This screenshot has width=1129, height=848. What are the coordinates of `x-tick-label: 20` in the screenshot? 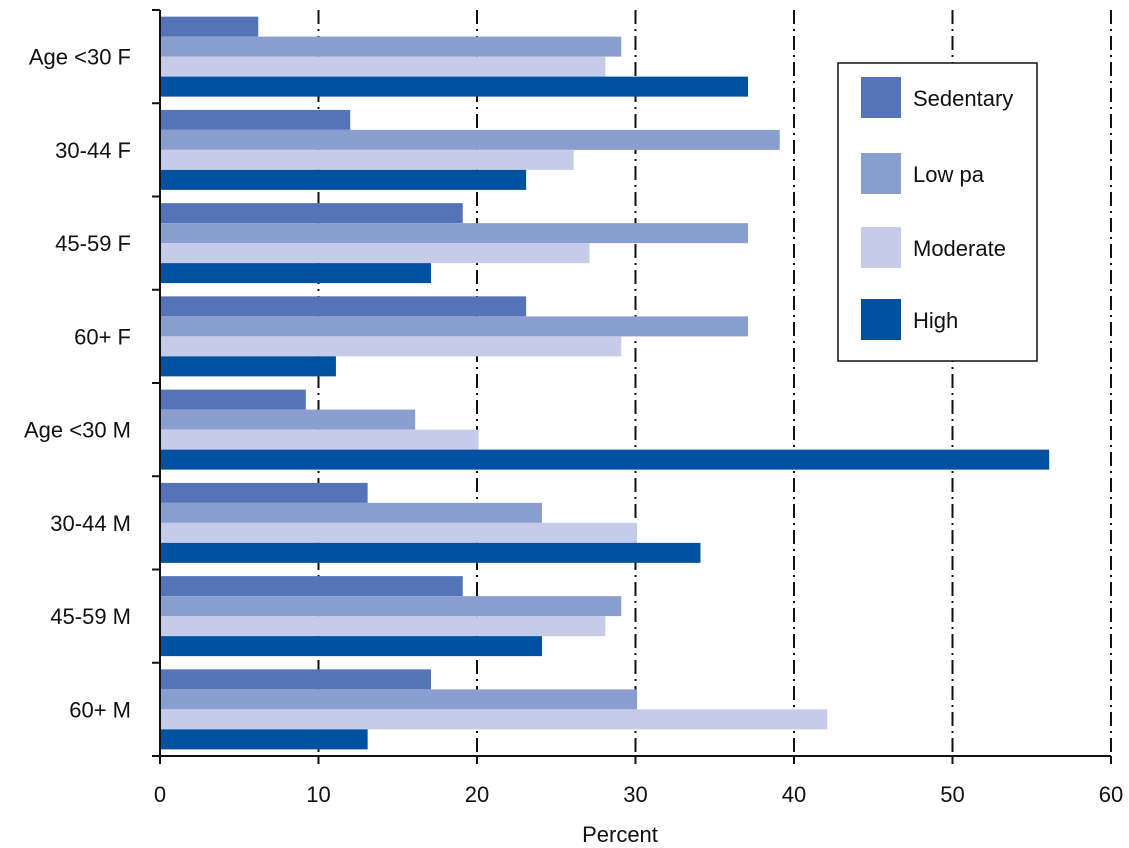 It's located at (477, 794).